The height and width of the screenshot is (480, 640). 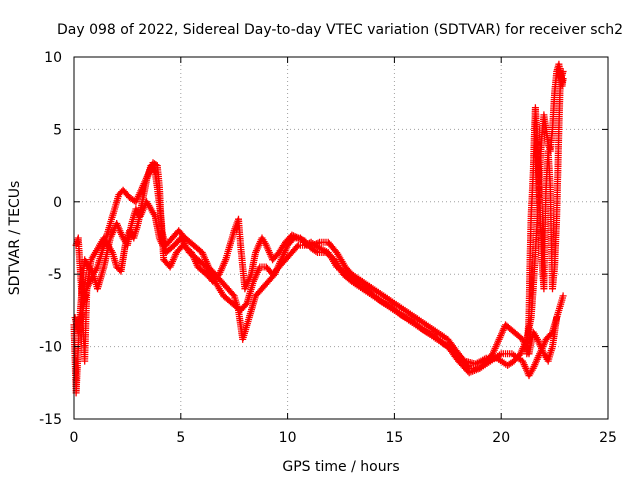 I want to click on x-tick-label: 0, so click(x=74, y=438).